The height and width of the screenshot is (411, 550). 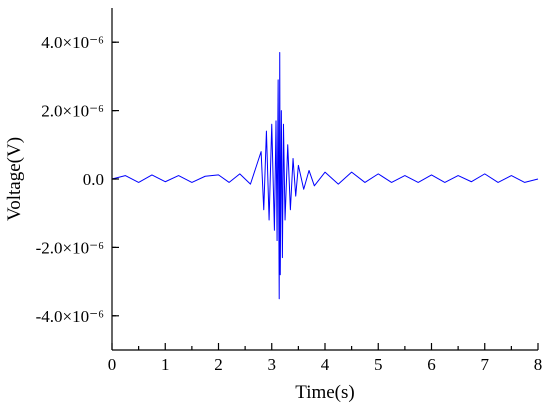 What do you see at coordinates (70, 316) in the screenshot?
I see `y-tick-label: -4.0×10⁻⁶` at bounding box center [70, 316].